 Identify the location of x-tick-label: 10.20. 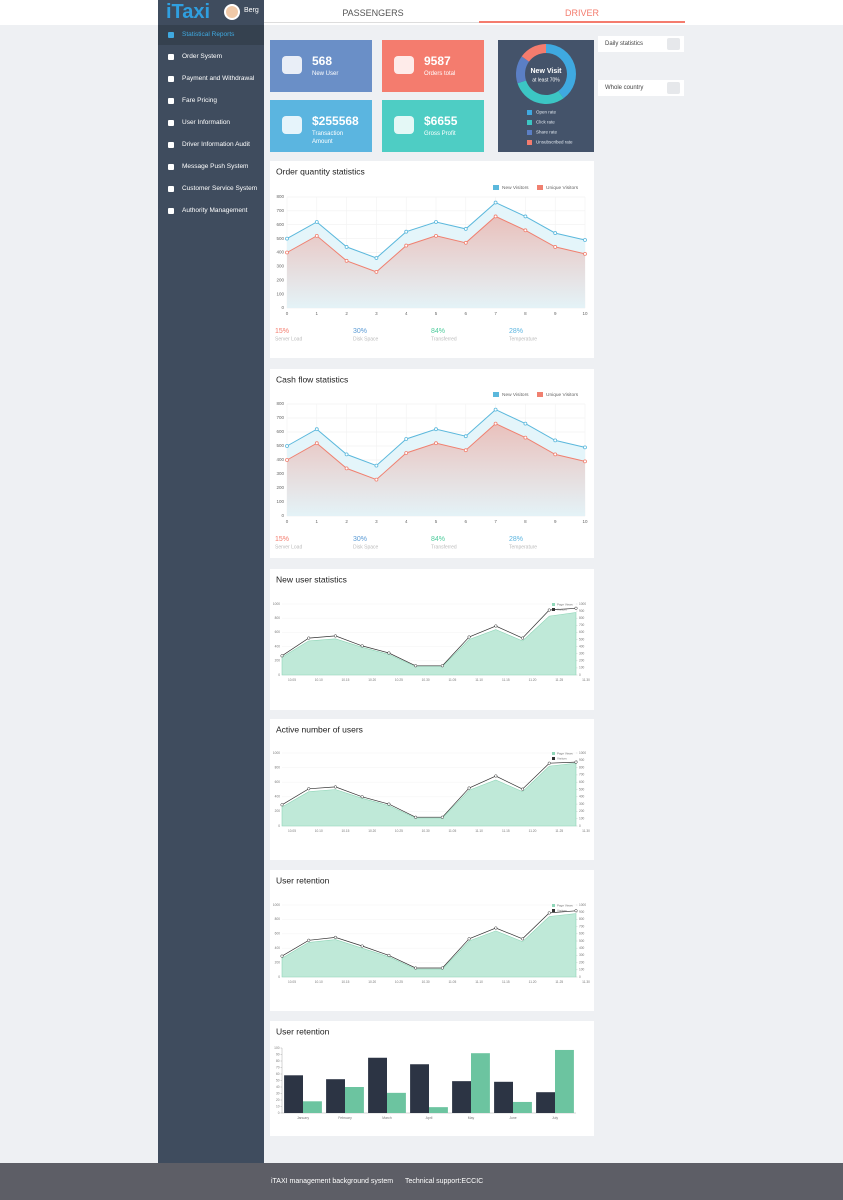
(372, 680).